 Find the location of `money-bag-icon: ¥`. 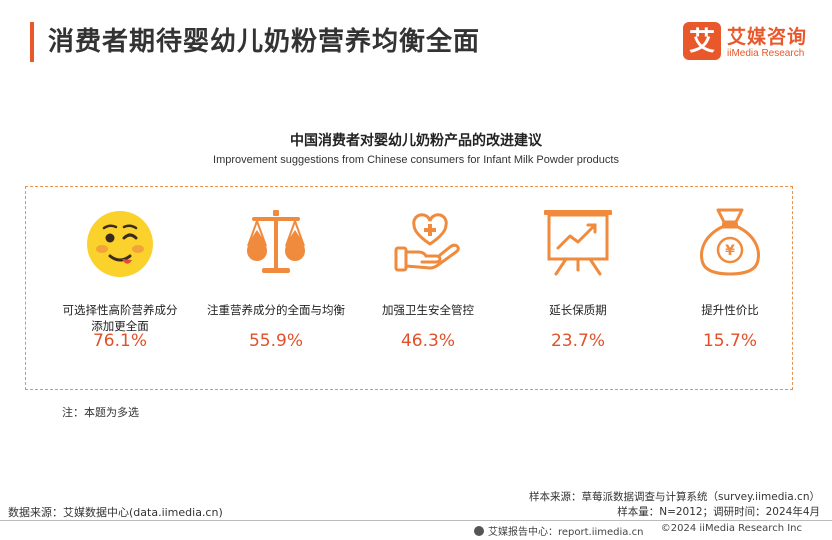

money-bag-icon: ¥ is located at coordinates (730, 242).